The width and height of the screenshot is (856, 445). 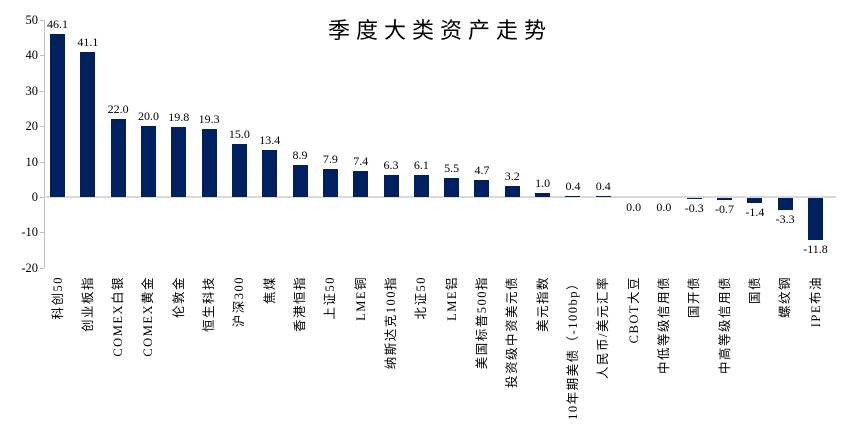 I want to click on y-tick-label: 0, so click(x=34, y=197).